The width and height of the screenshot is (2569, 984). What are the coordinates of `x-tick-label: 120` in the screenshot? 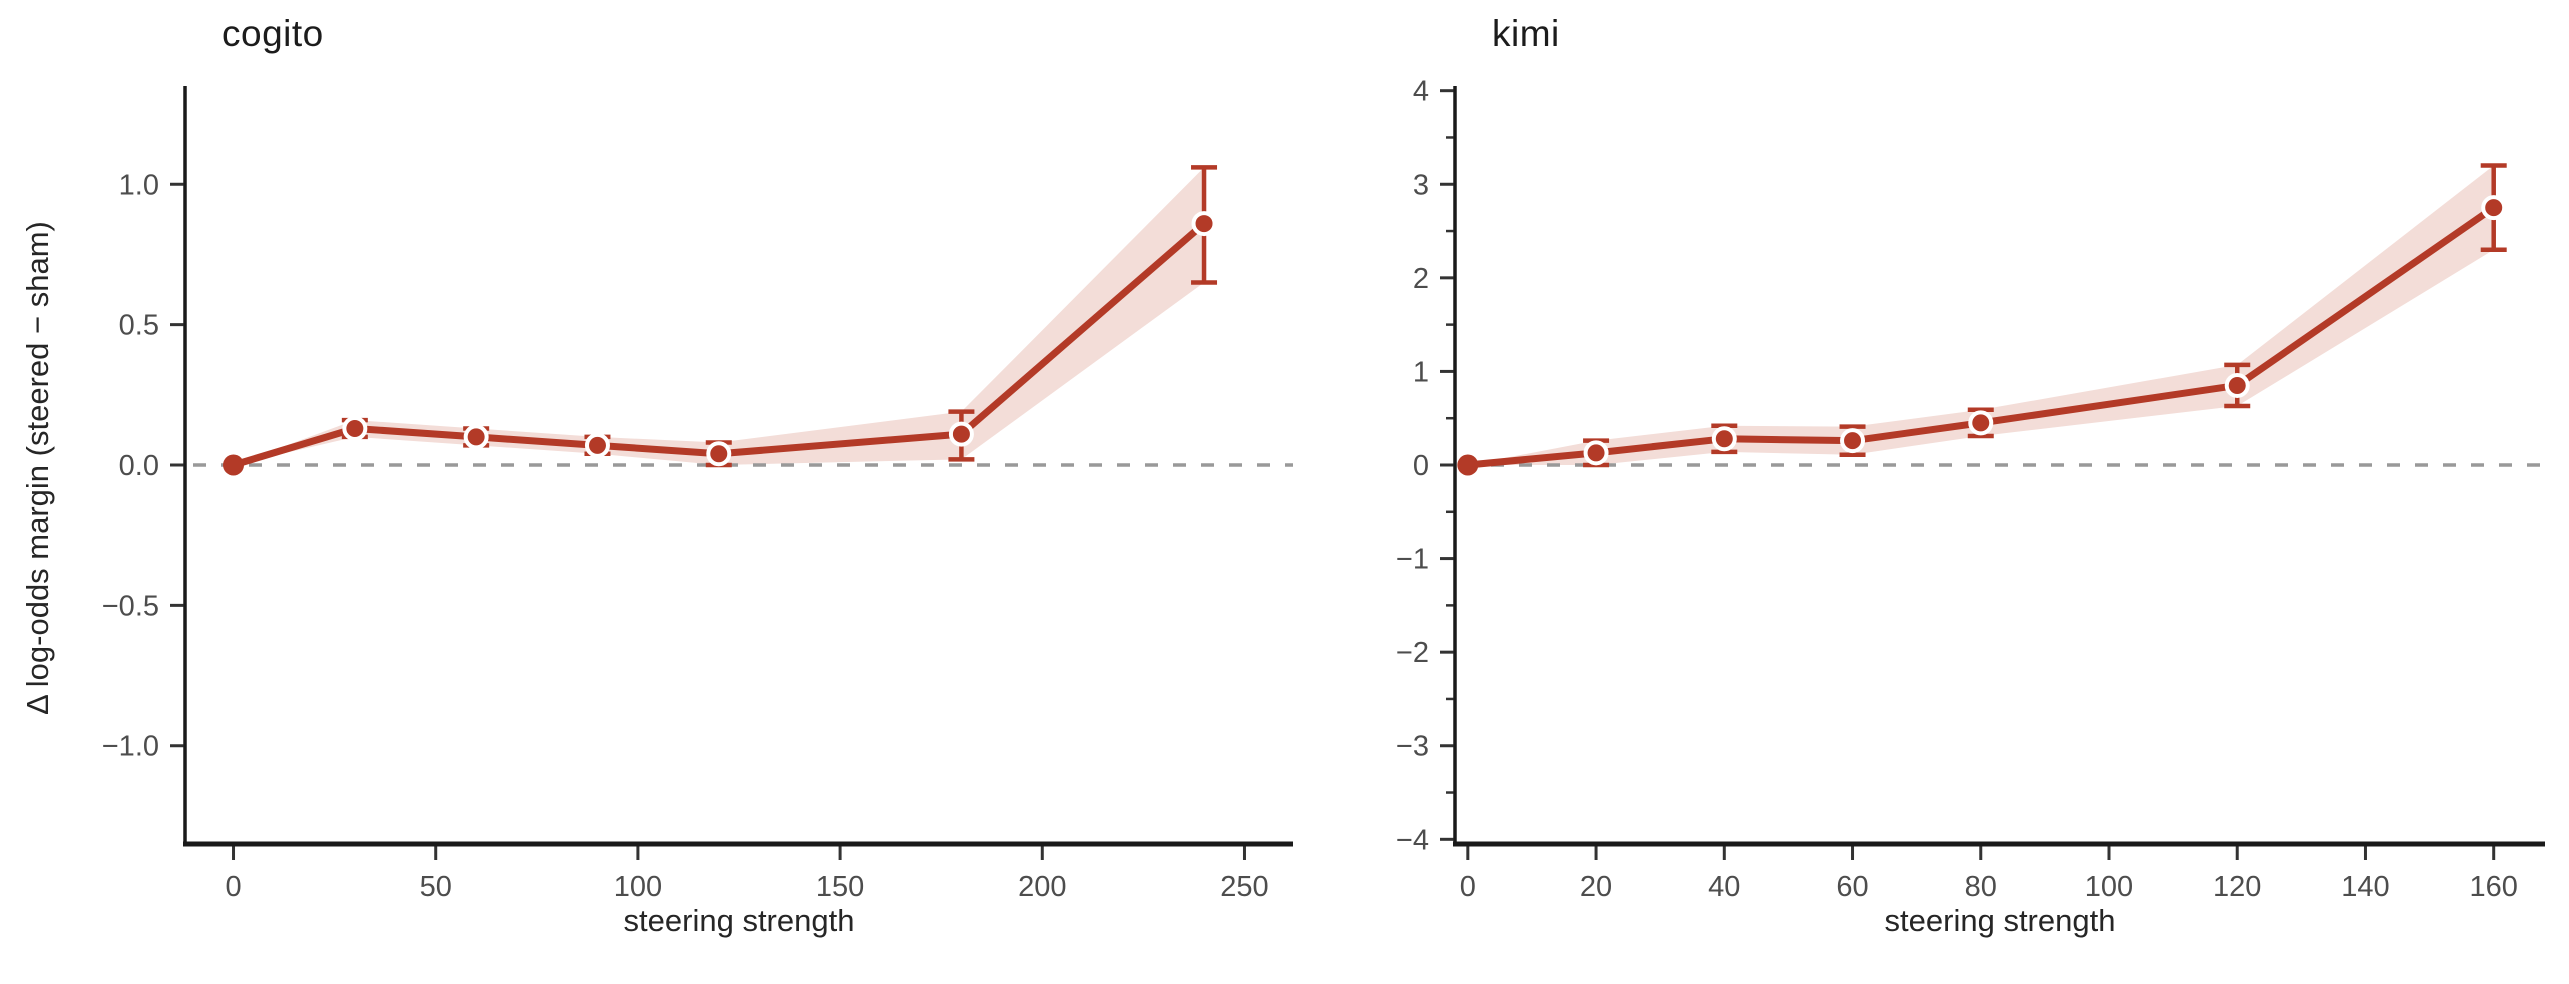 It's located at (2237, 887).